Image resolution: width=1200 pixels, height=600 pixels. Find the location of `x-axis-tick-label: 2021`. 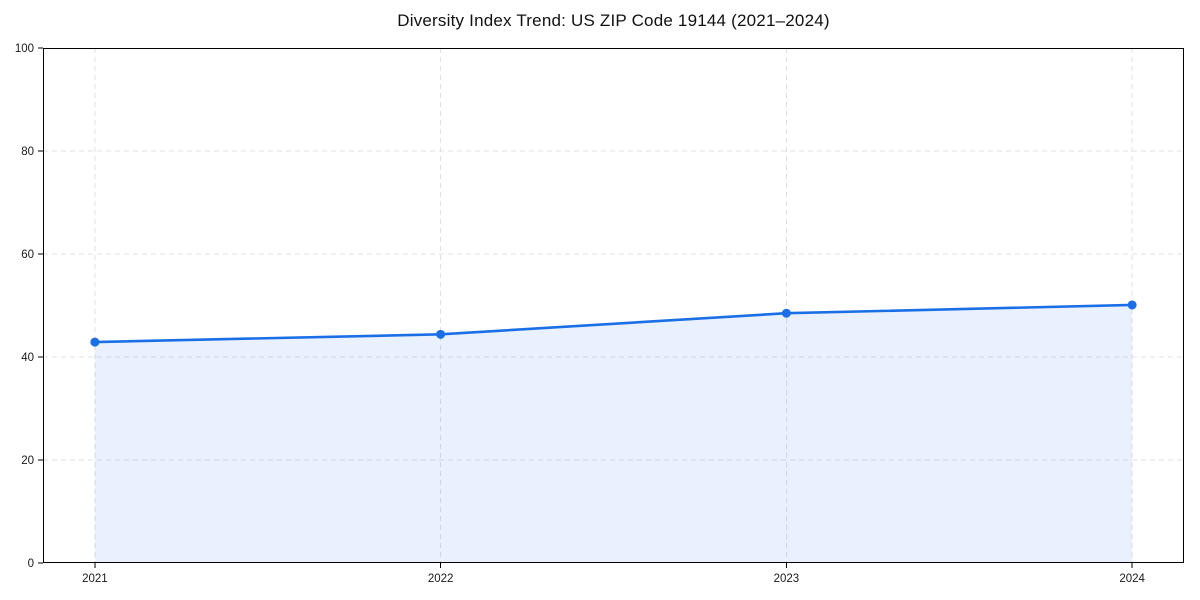

x-axis-tick-label: 2021 is located at coordinates (95, 579).